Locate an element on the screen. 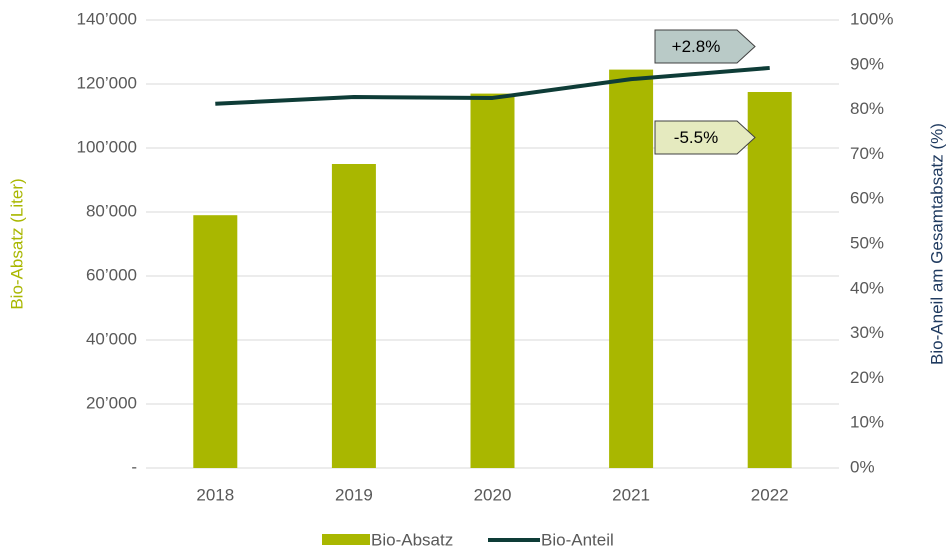  y-tick-label: 120’000 is located at coordinates (106, 82).